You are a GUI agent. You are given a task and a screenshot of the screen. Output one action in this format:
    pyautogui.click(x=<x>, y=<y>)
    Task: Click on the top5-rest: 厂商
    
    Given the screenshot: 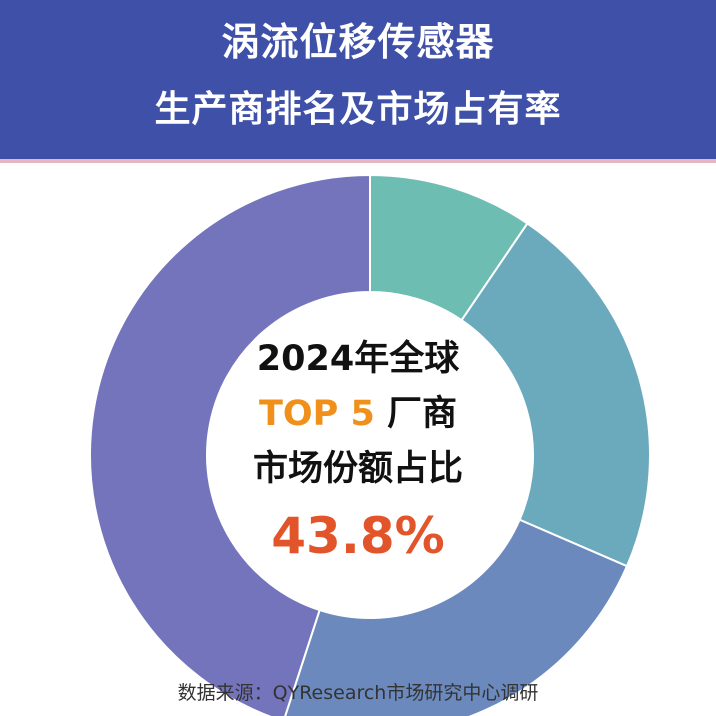 What is the action you would take?
    pyautogui.click(x=415, y=414)
    